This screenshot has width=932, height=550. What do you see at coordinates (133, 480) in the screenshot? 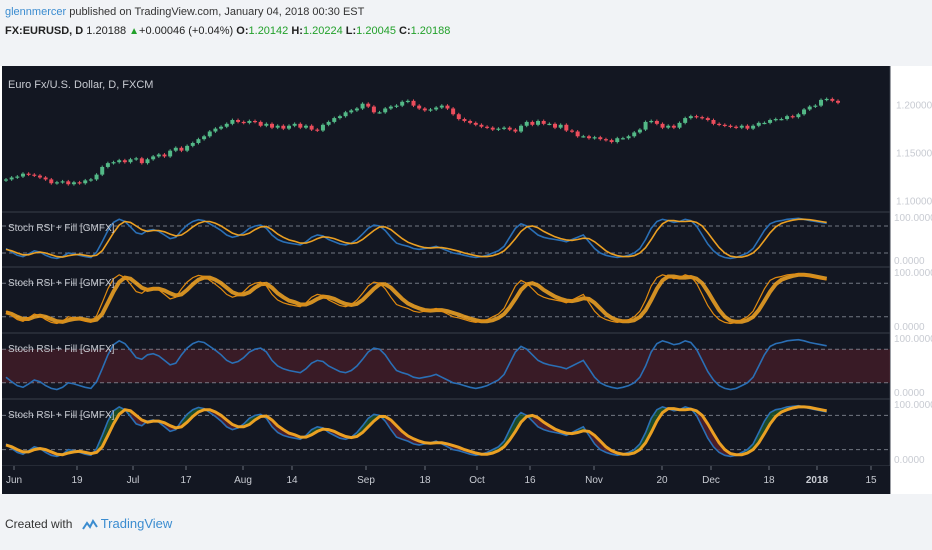
I see `time-tick-label: Jul` at bounding box center [133, 480].